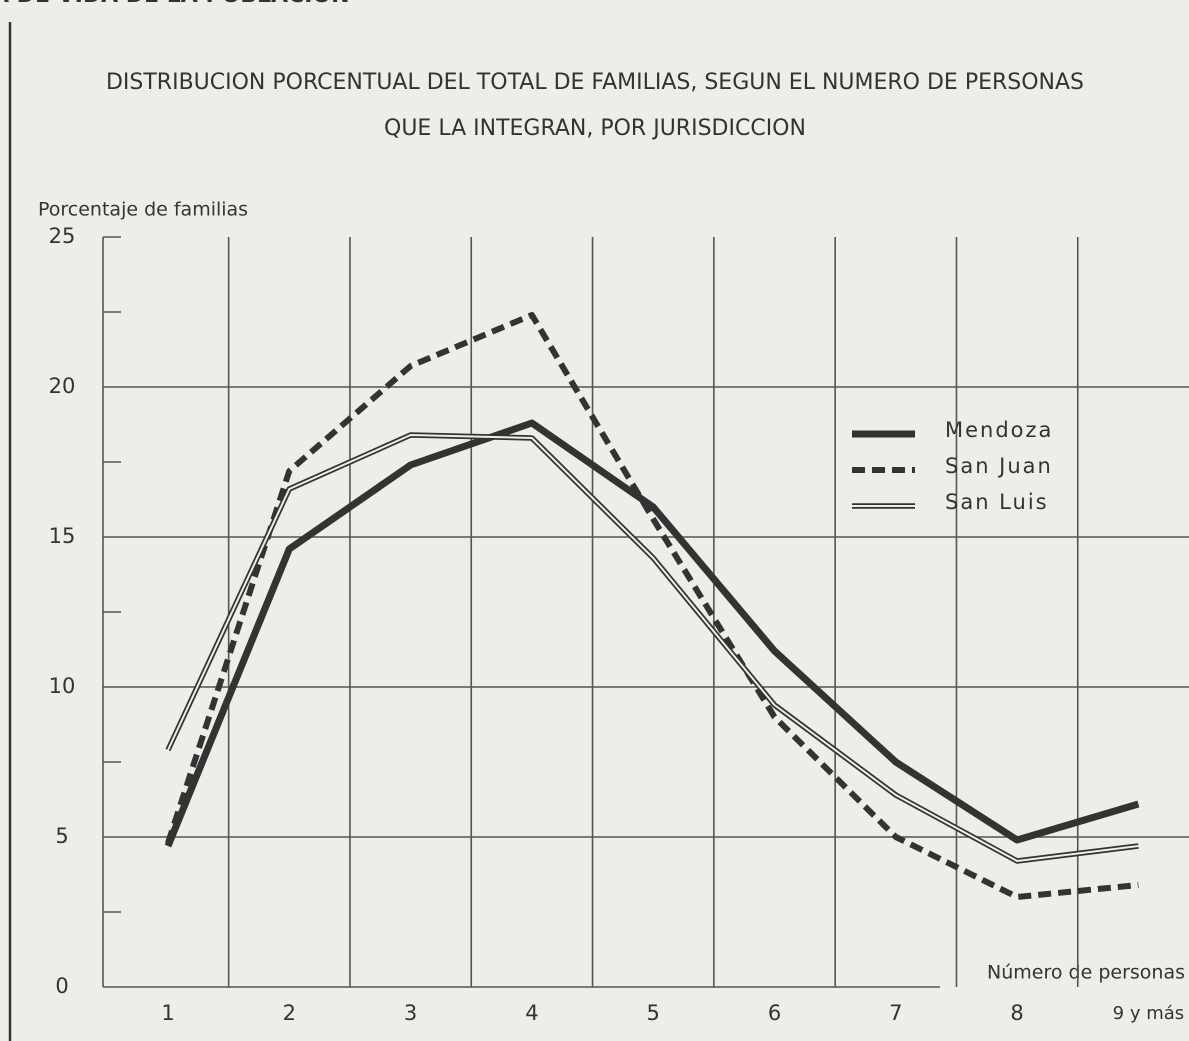 The height and width of the screenshot is (1041, 1189). What do you see at coordinates (289, 1013) in the screenshot?
I see `x-tick-label: 2` at bounding box center [289, 1013].